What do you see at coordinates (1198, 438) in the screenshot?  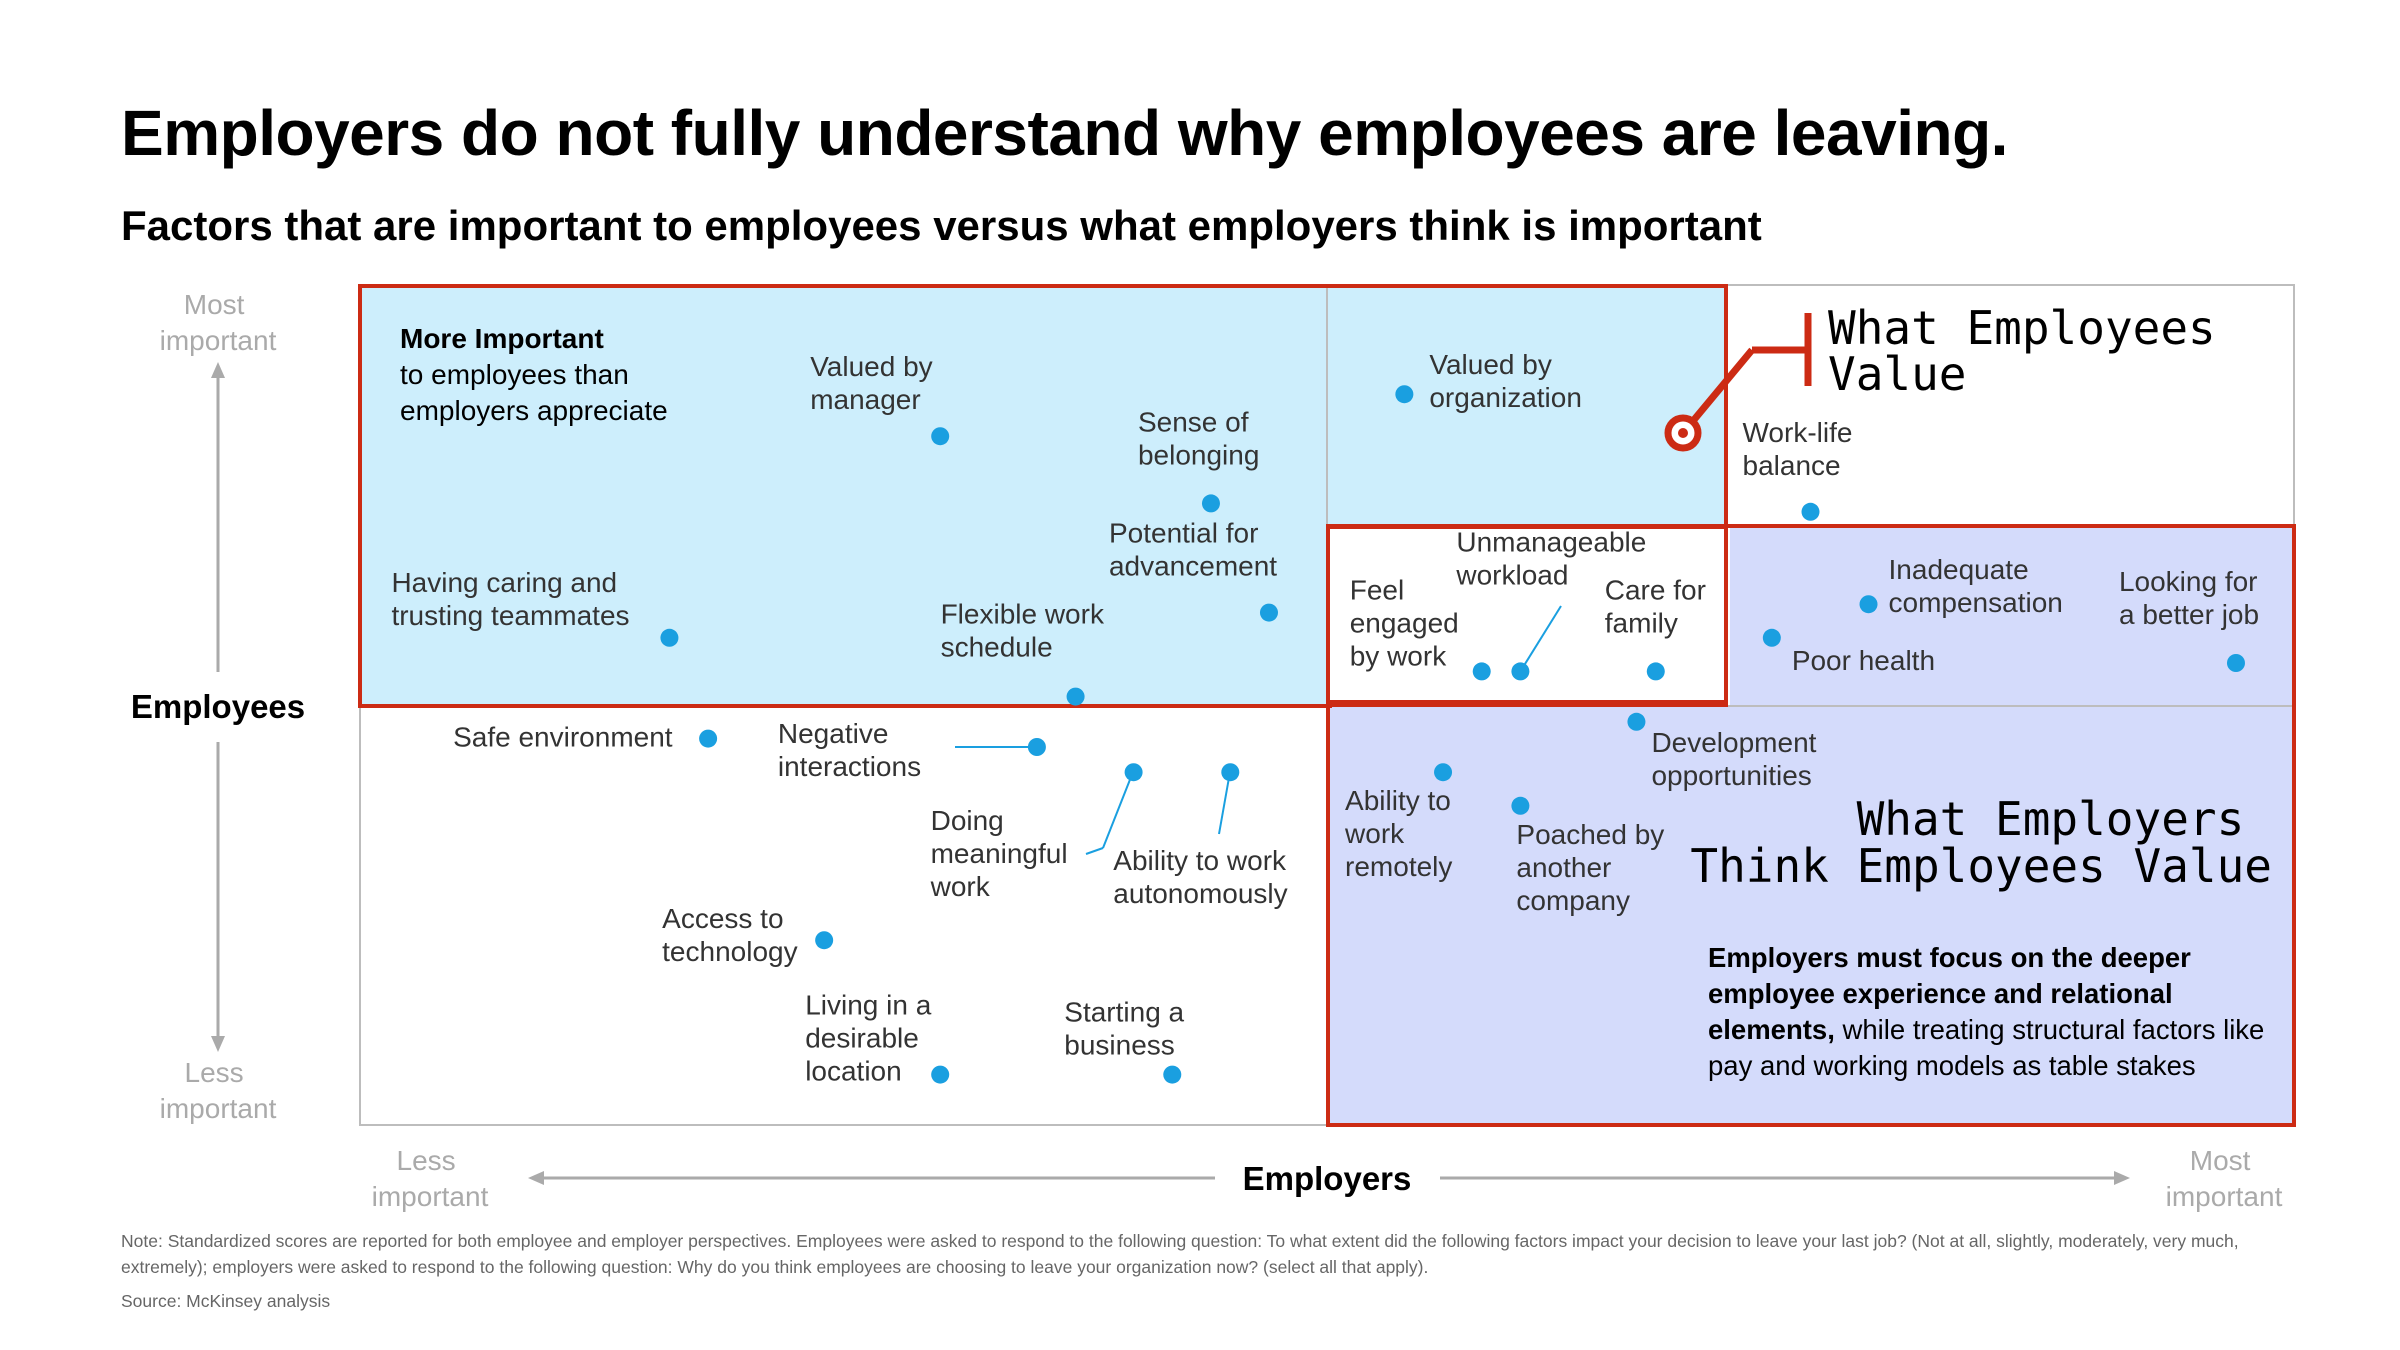 I see `label-sense-of-belonging: Sense of belonging` at bounding box center [1198, 438].